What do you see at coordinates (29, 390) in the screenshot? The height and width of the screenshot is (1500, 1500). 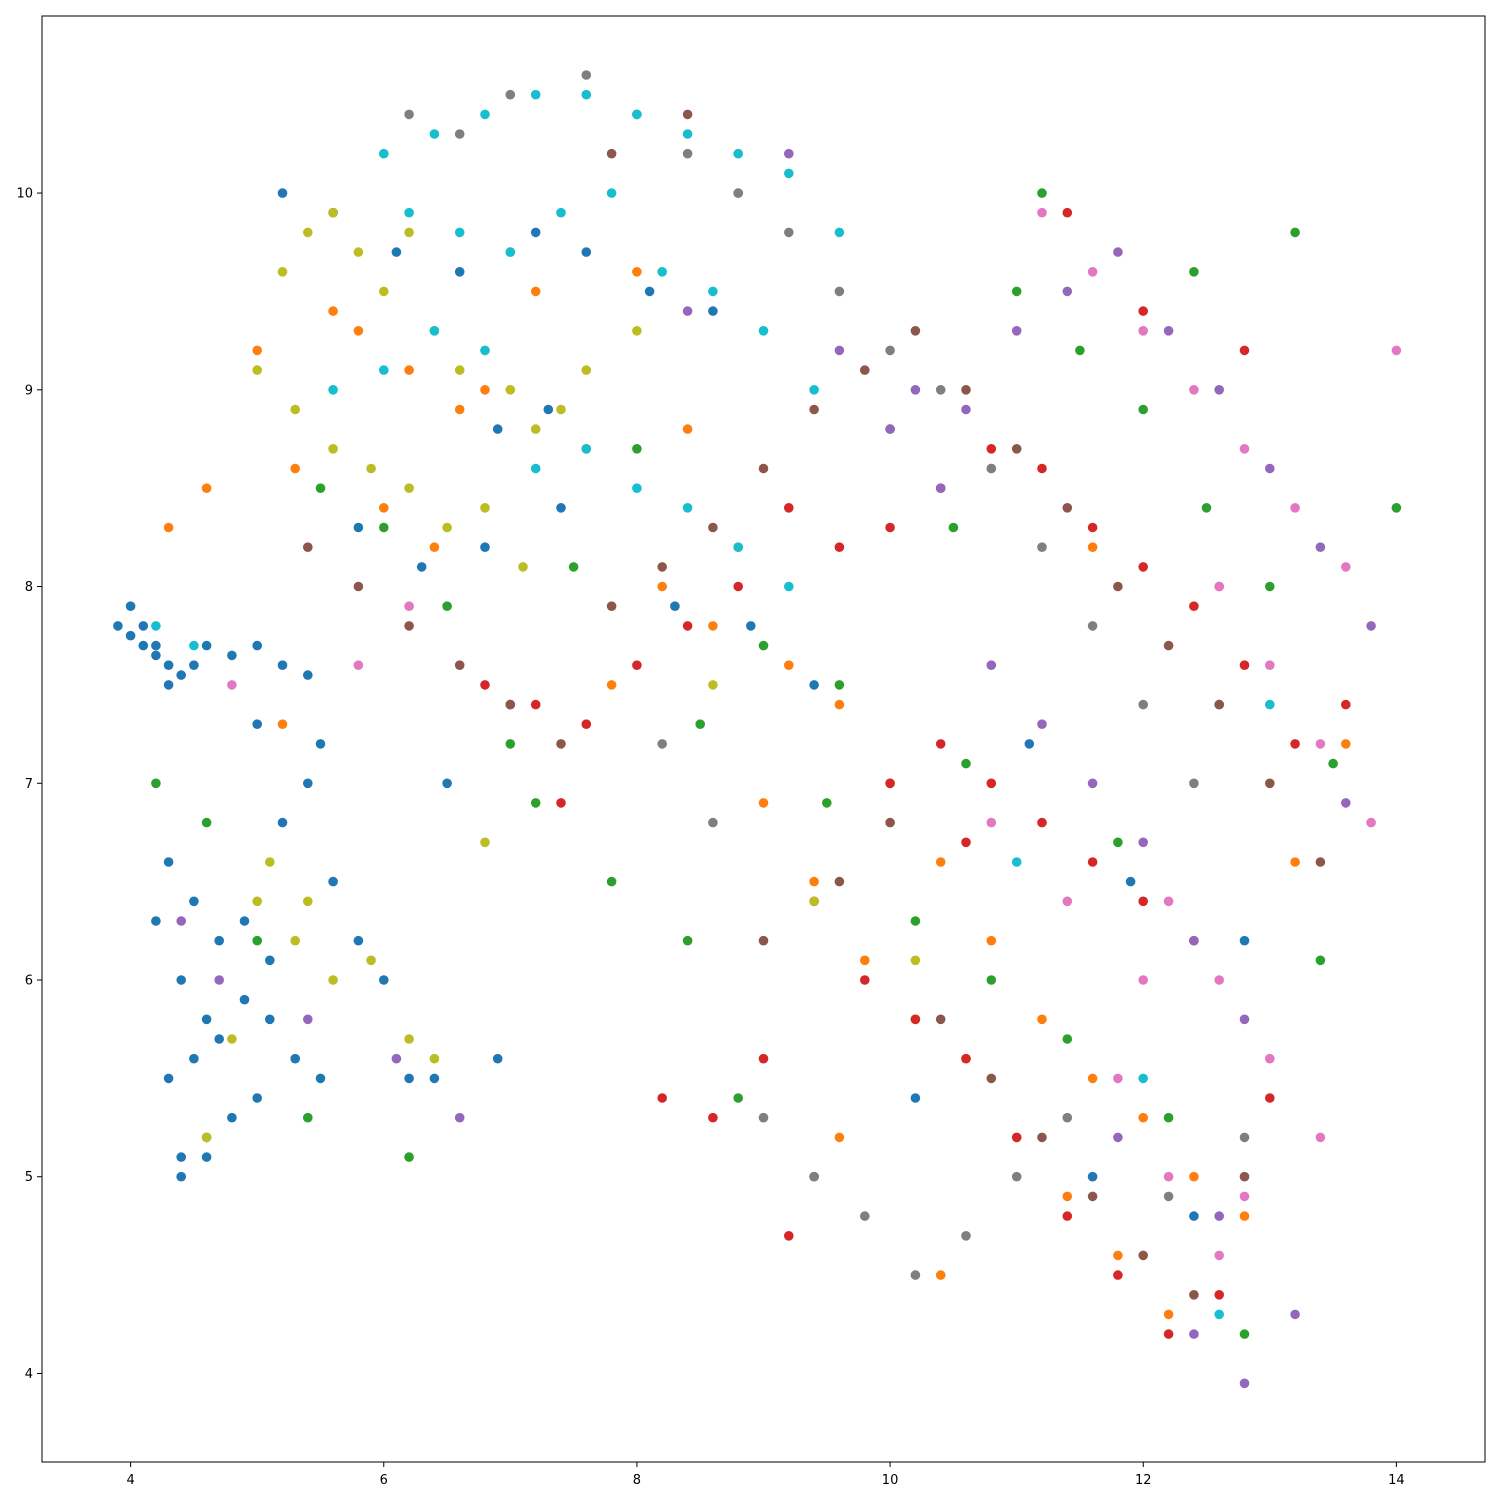 I see `y-tick-label: 9` at bounding box center [29, 390].